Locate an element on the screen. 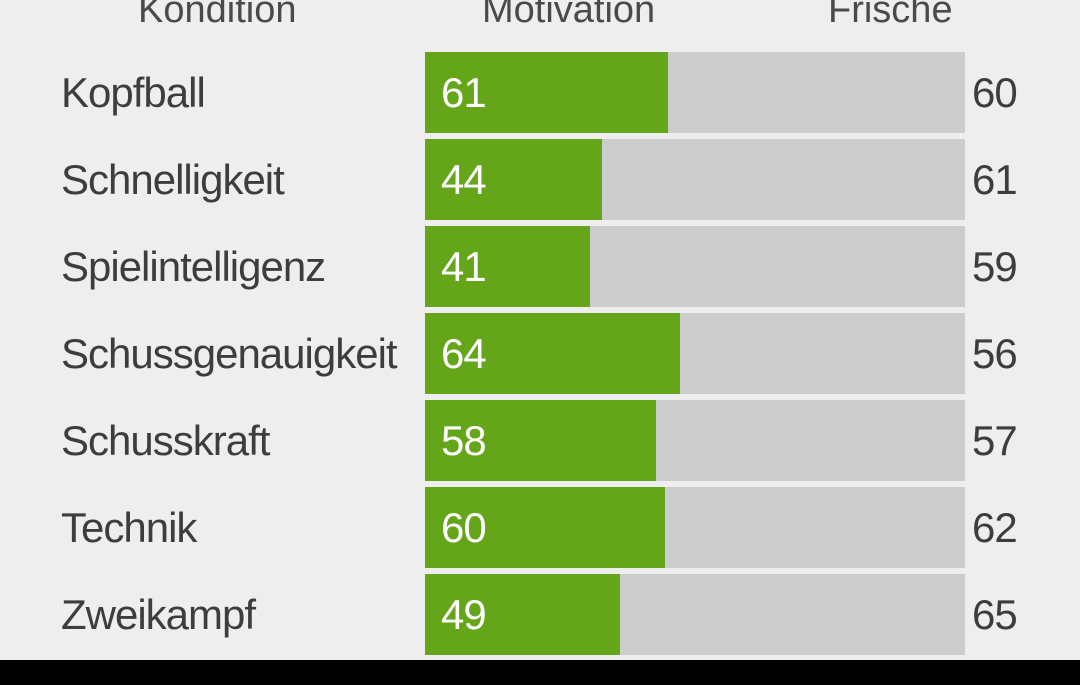 Image resolution: width=1080 pixels, height=685 pixels. skill-row-schusskraft: Schusskraft 58 57 is located at coordinates (540, 440).